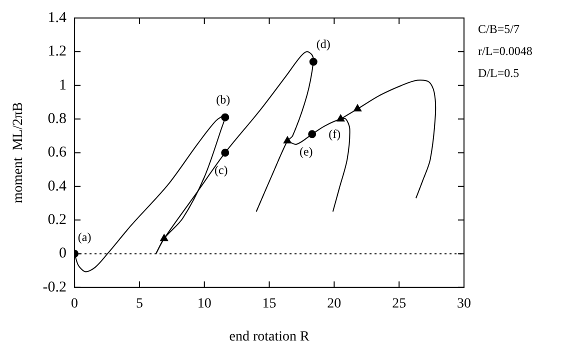  What do you see at coordinates (221, 169) in the screenshot?
I see `annotation: (c)` at bounding box center [221, 169].